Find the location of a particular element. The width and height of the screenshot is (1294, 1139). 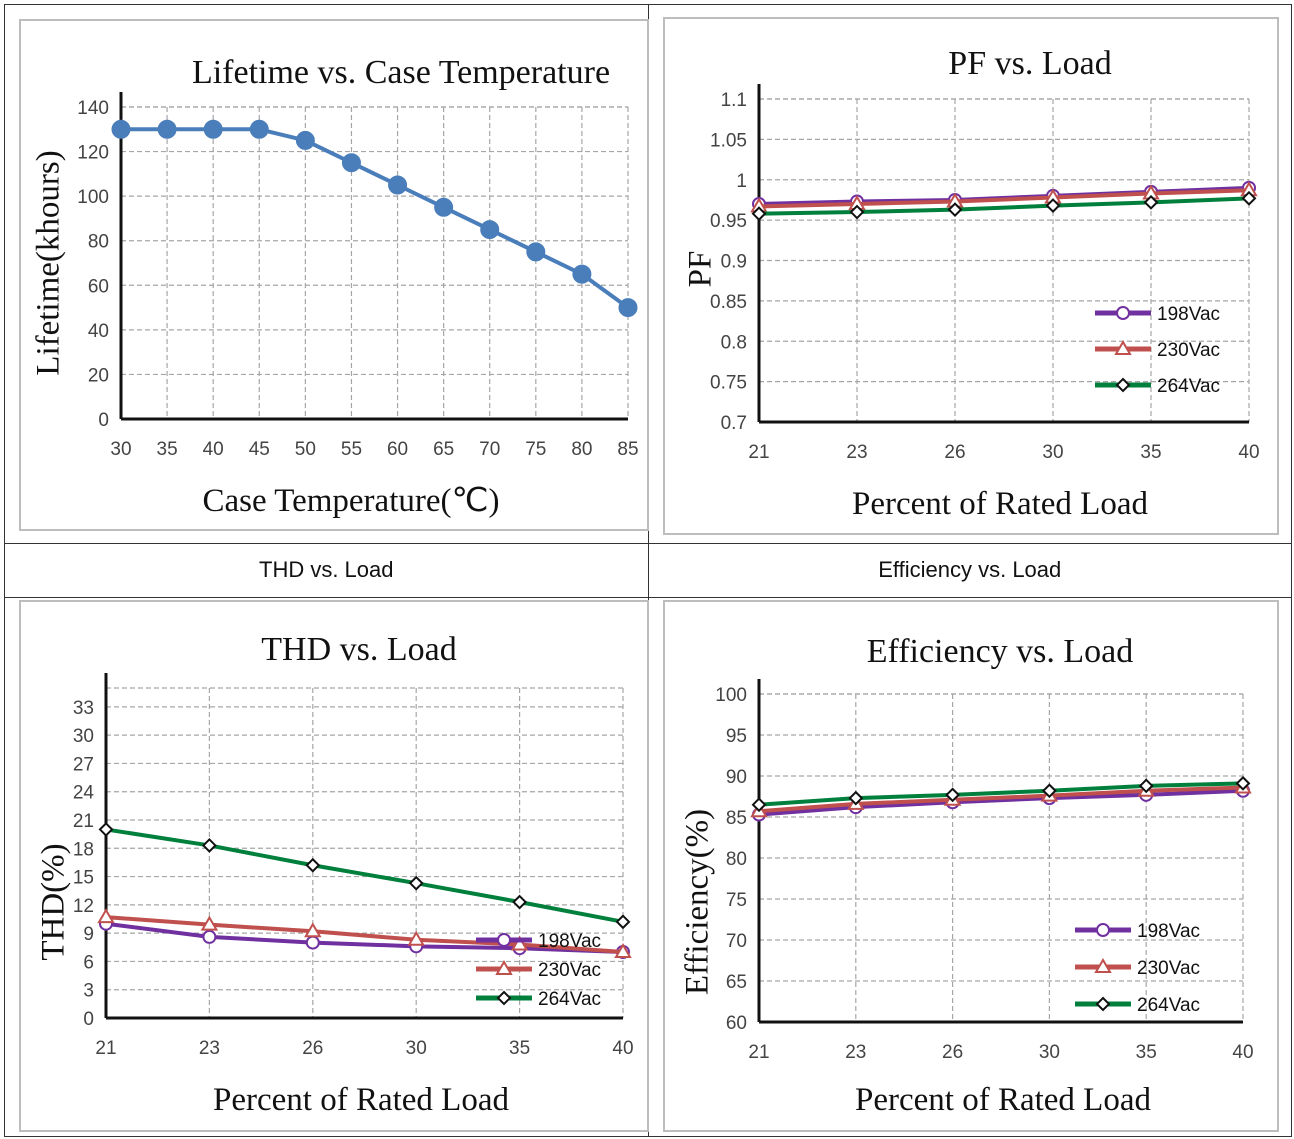

y-tick-label: 12 is located at coordinates (83, 905).